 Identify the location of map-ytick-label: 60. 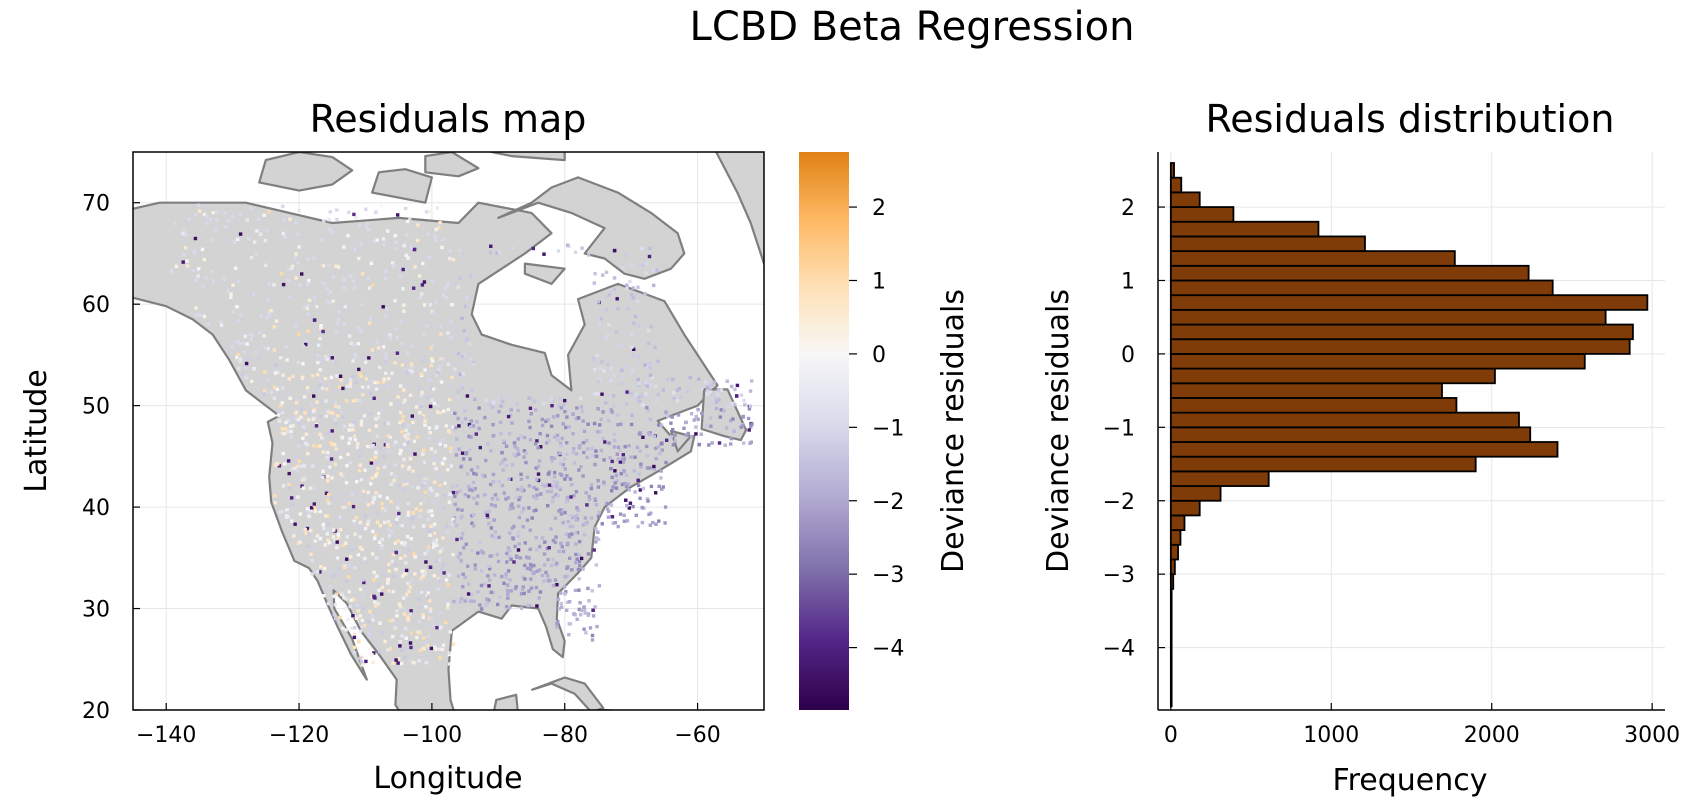
(96, 305).